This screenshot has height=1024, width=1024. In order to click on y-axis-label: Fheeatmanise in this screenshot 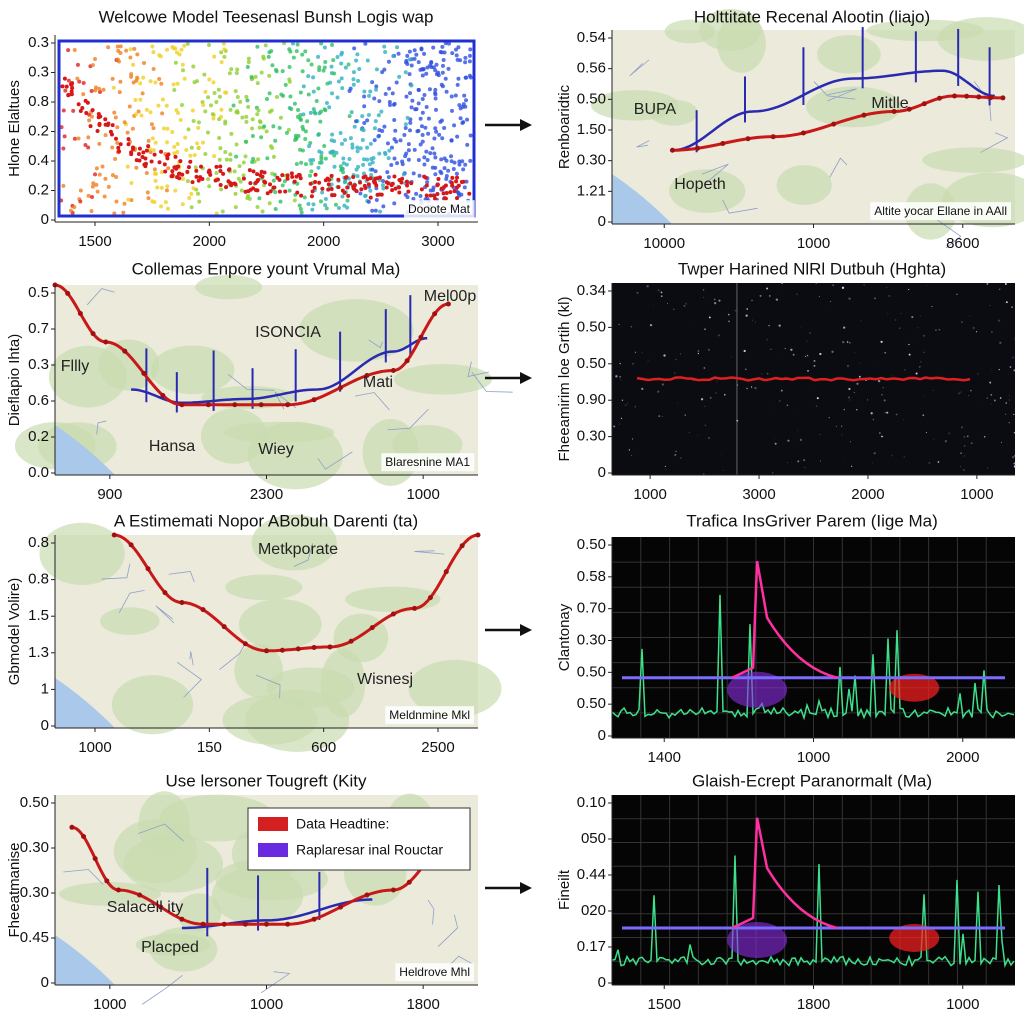, I will do `click(14, 889)`.